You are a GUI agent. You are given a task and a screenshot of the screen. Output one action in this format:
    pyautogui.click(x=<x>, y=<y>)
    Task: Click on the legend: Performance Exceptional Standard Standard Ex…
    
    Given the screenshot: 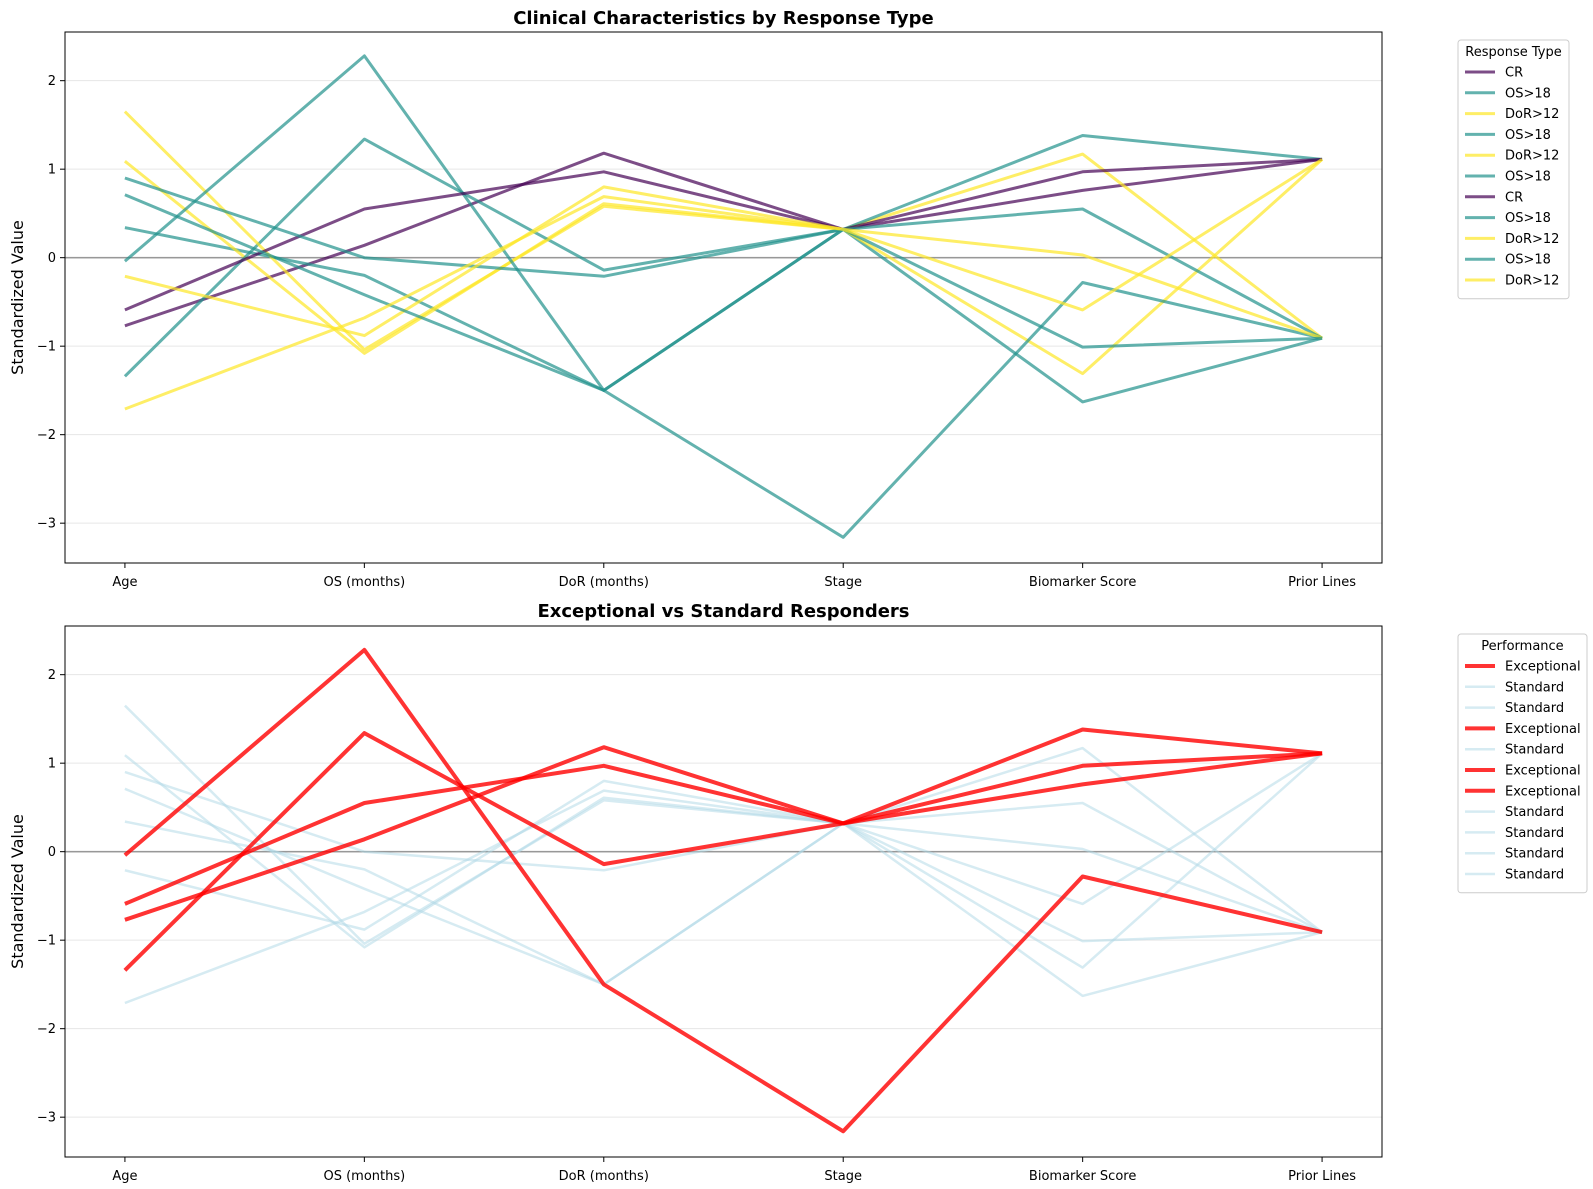 What is the action you would take?
    pyautogui.click(x=1522, y=763)
    